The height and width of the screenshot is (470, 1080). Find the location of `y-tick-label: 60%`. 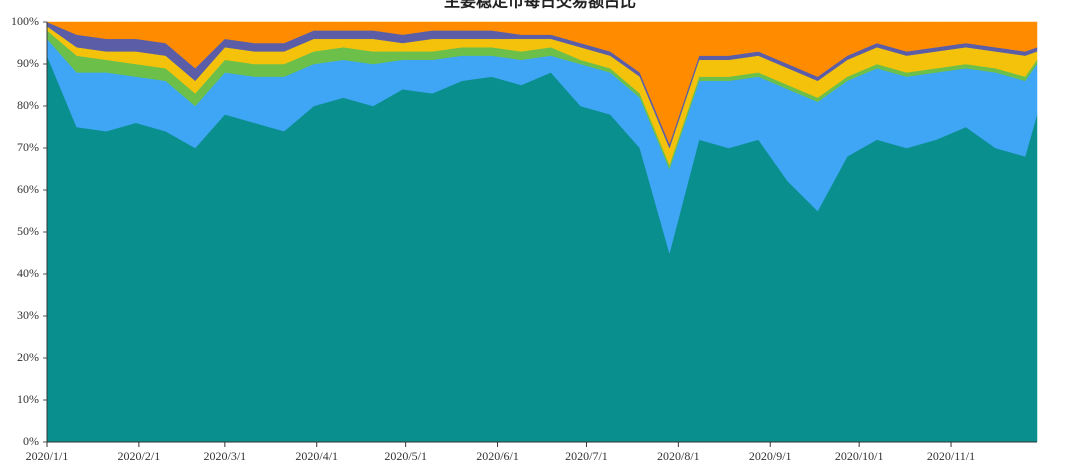

y-tick-label: 60% is located at coordinates (28, 189).